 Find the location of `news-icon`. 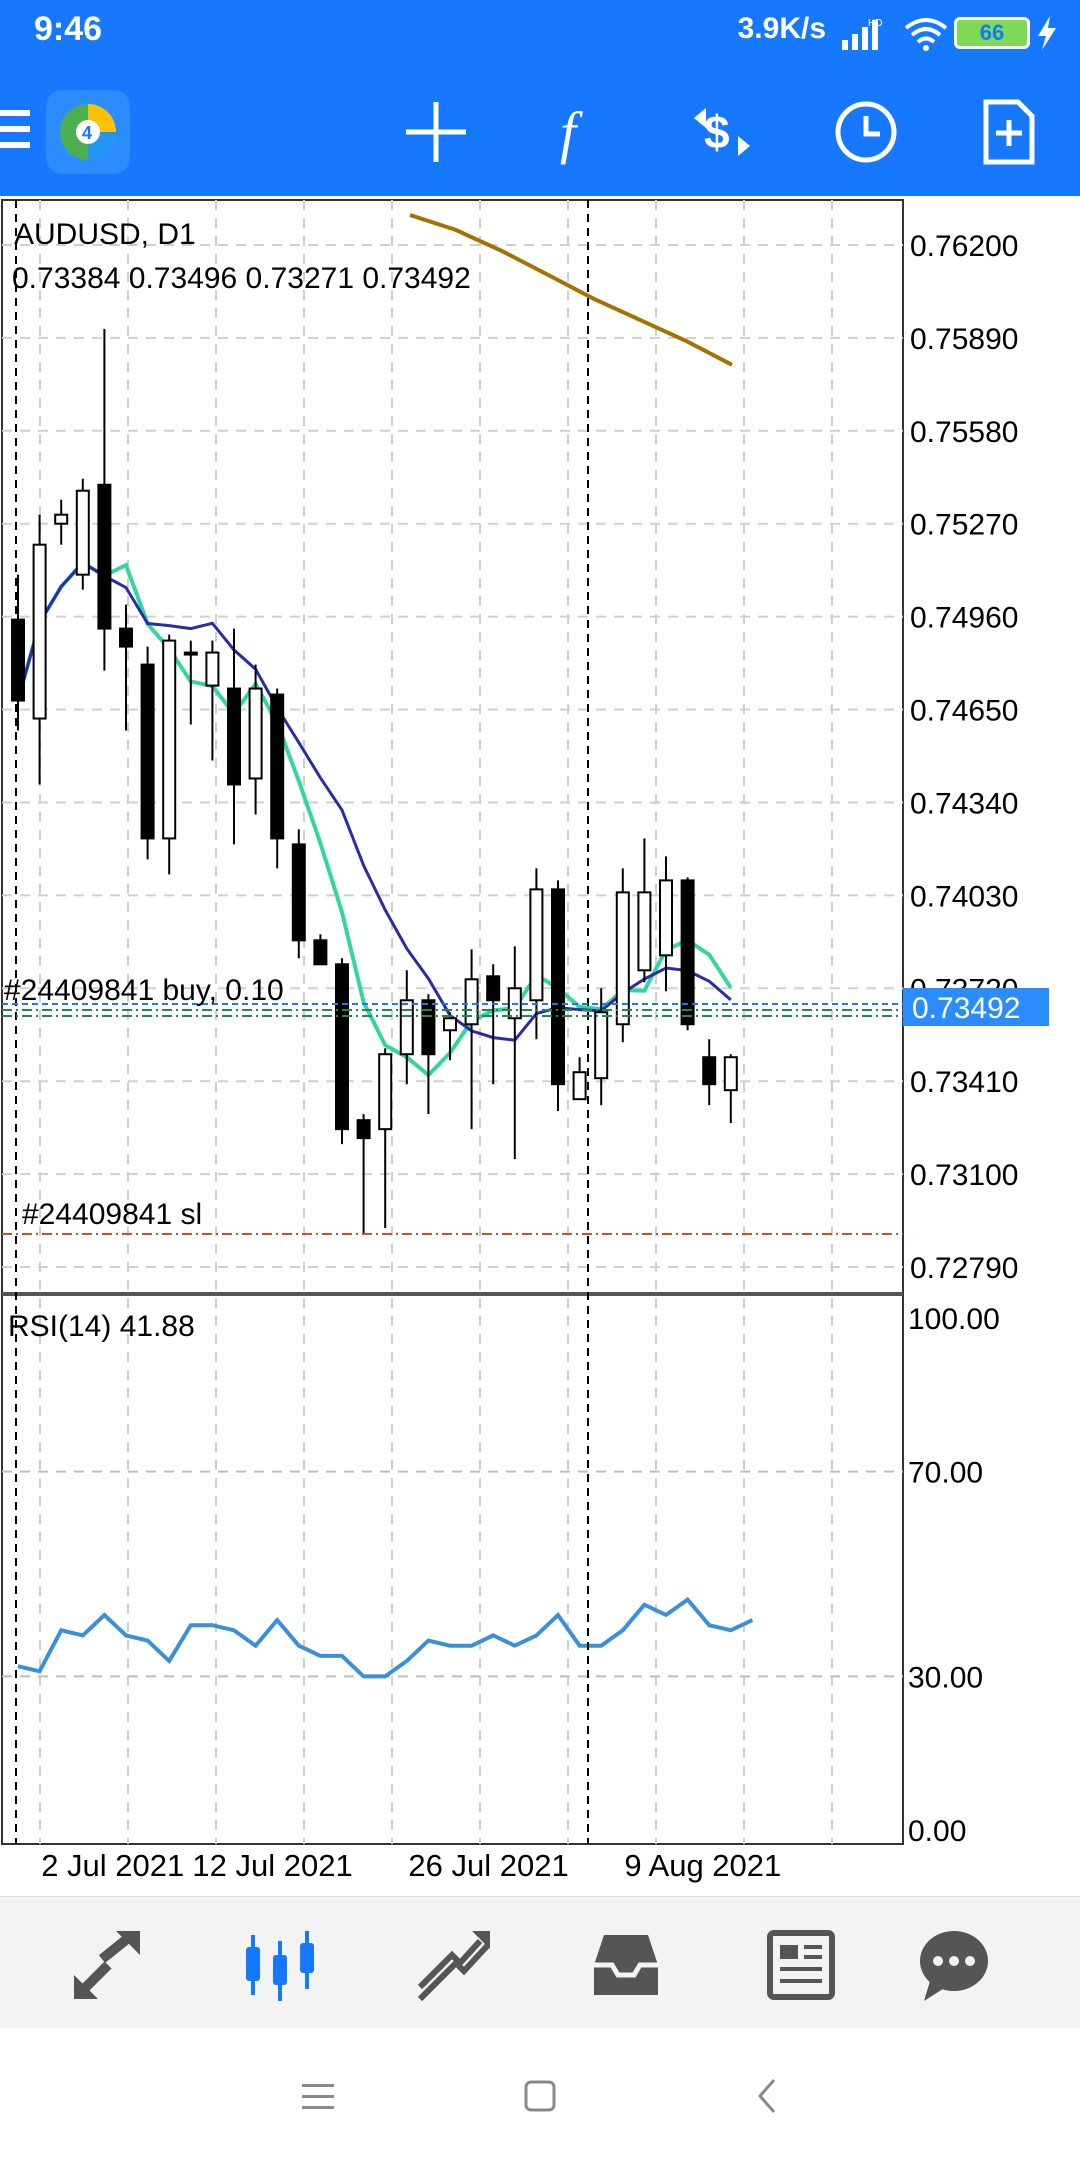

news-icon is located at coordinates (800, 1965).